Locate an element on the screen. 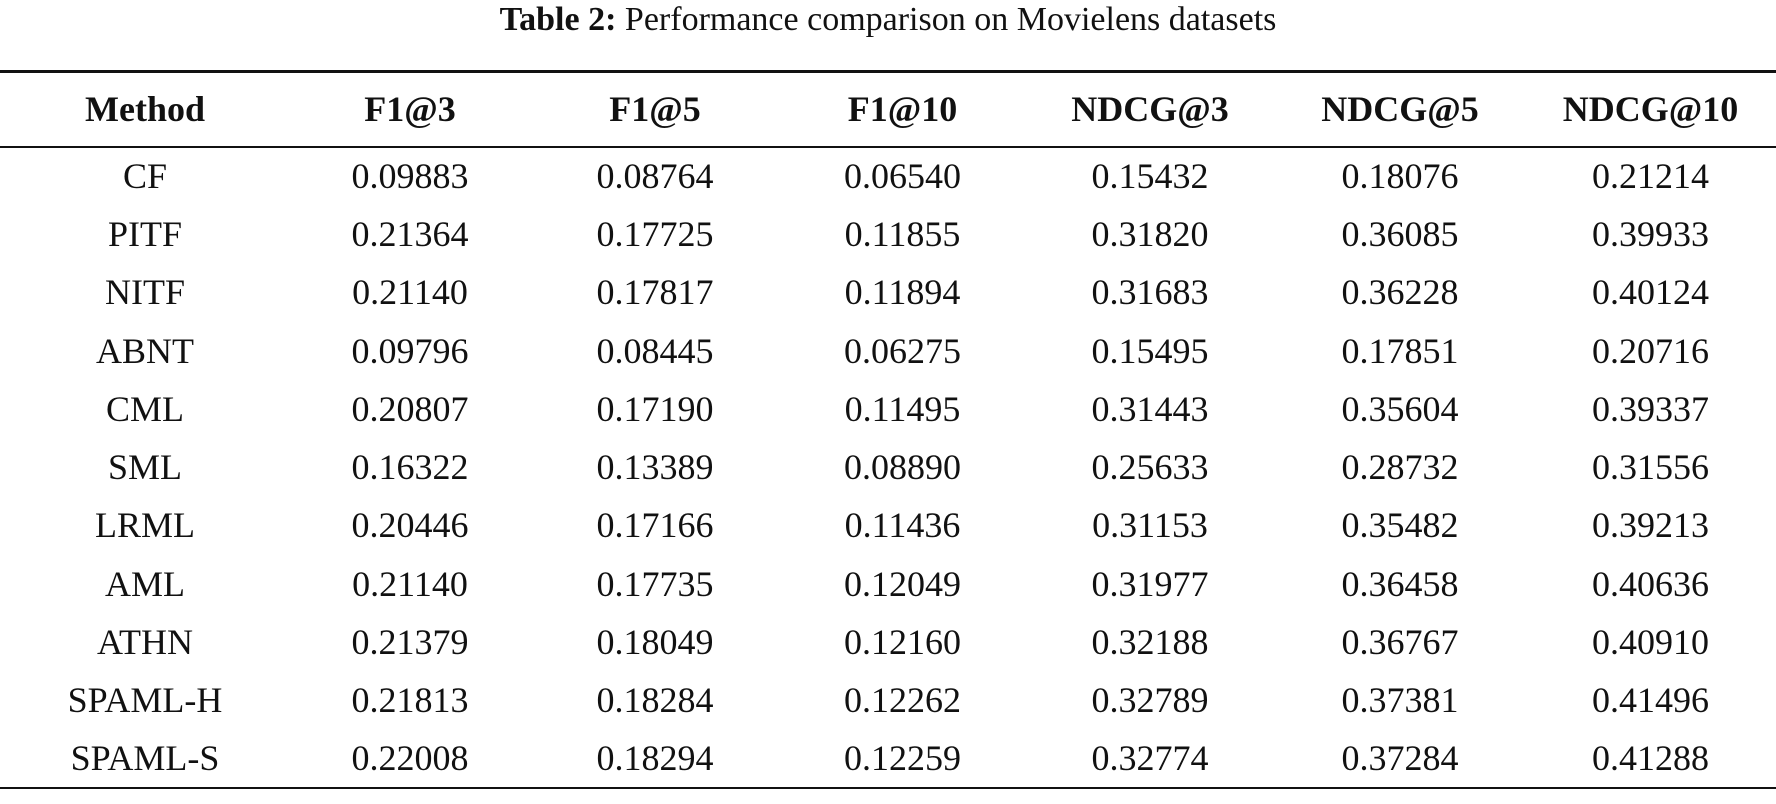 Image resolution: width=1776 pixels, height=804 pixels. metric-value-cell: 0.32774 is located at coordinates (1150, 758).